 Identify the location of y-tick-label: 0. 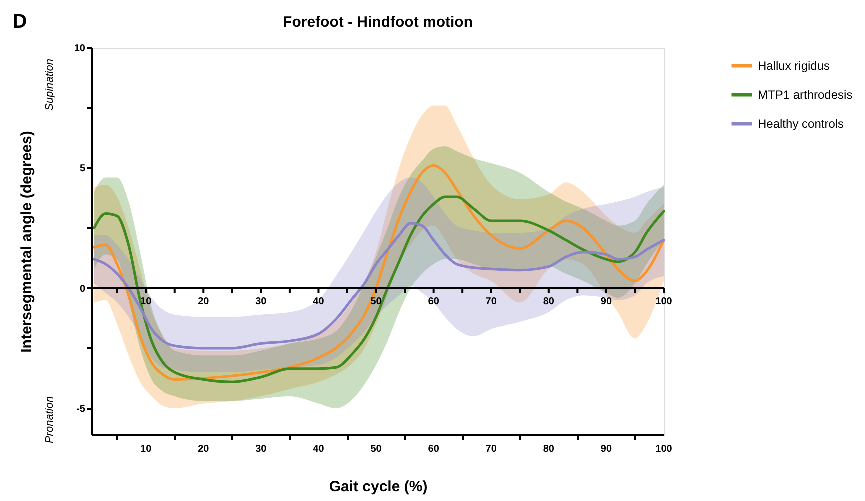
(83, 289).